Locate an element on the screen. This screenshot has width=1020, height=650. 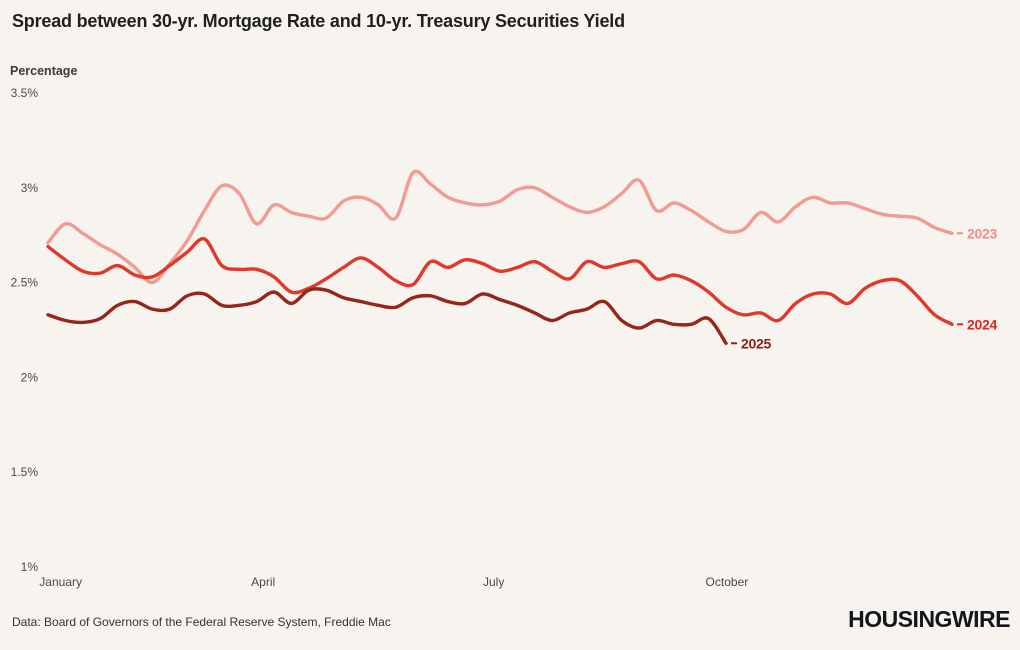
x-tick-April: April is located at coordinates (263, 582).